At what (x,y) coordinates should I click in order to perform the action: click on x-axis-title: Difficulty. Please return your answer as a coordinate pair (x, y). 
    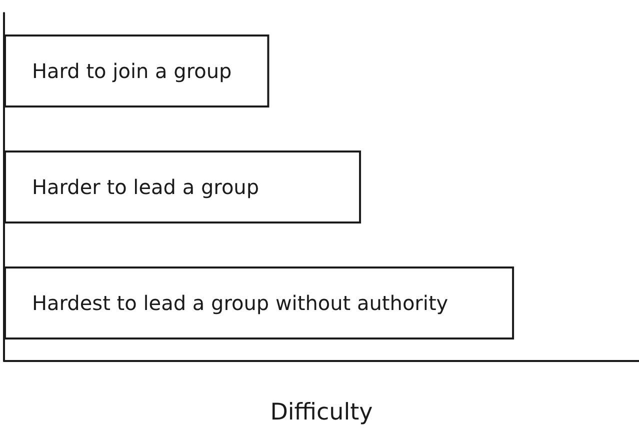
    Looking at the image, I should click on (321, 413).